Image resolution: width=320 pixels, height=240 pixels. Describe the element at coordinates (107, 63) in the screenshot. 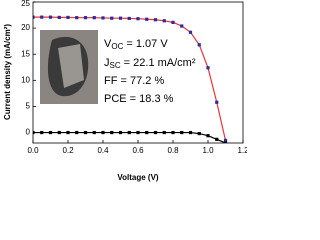

I see `annotation-symbol: J` at that location.